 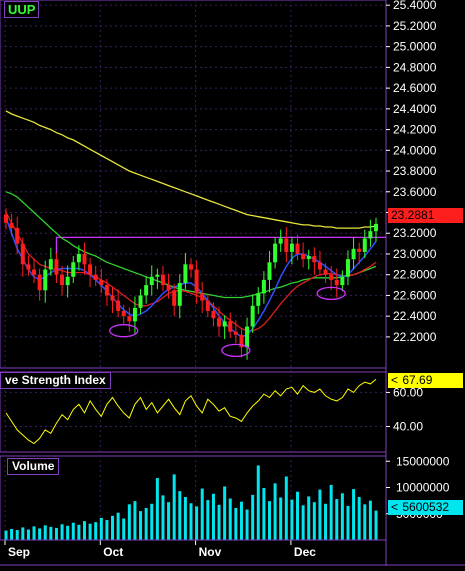 What do you see at coordinates (55, 380) in the screenshot?
I see `rsi-title: ve Strength Index` at bounding box center [55, 380].